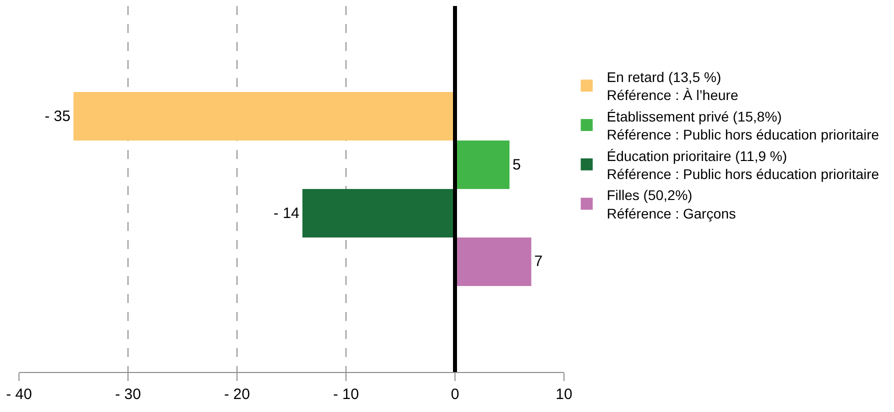 This screenshot has height=412, width=894. I want to click on legend-label: Filles (50,2%) Référence : Garçons, so click(671, 204).